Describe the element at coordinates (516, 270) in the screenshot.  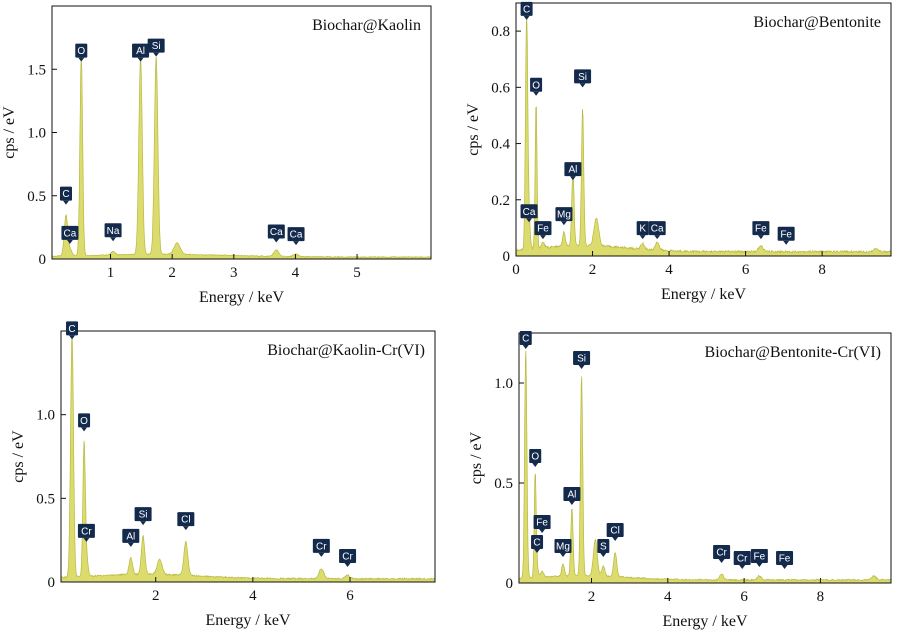
I see `x-tick-label: 0` at that location.